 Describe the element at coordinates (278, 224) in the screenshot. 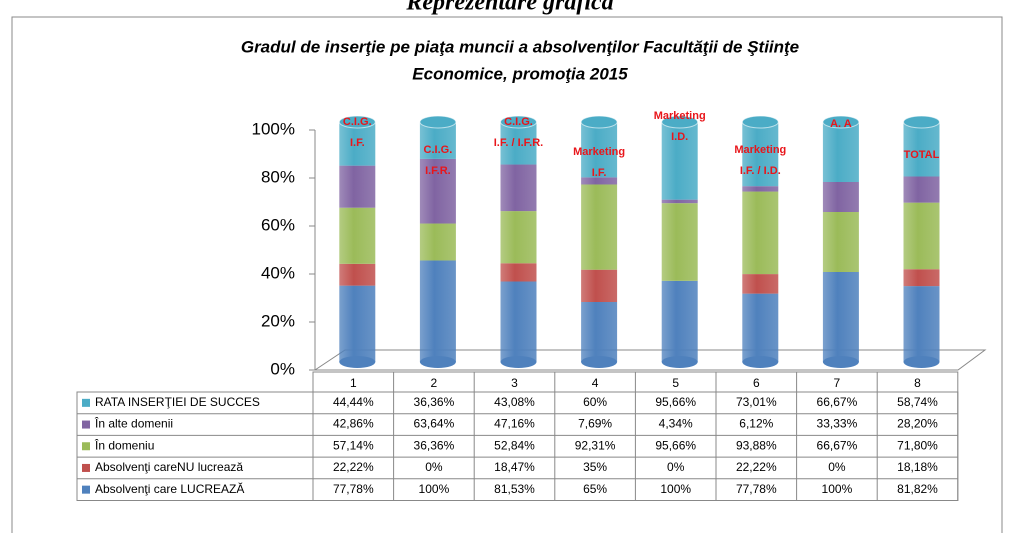

I see `y-tick-label: 60%` at that location.